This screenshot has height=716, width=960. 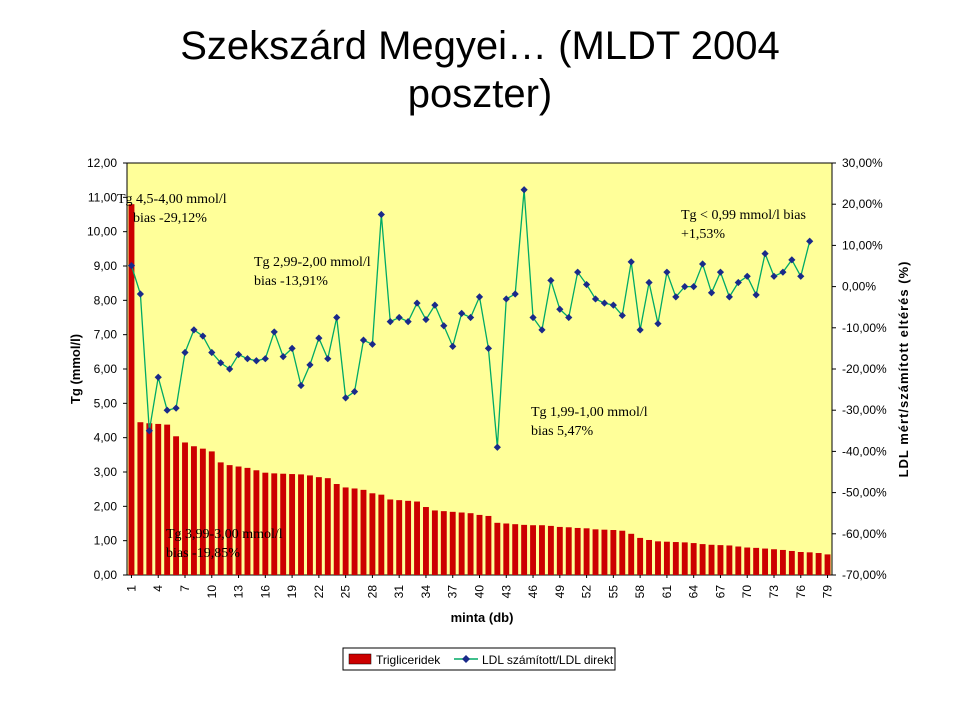 What do you see at coordinates (640, 592) in the screenshot?
I see `x-tick-label: 58` at bounding box center [640, 592].